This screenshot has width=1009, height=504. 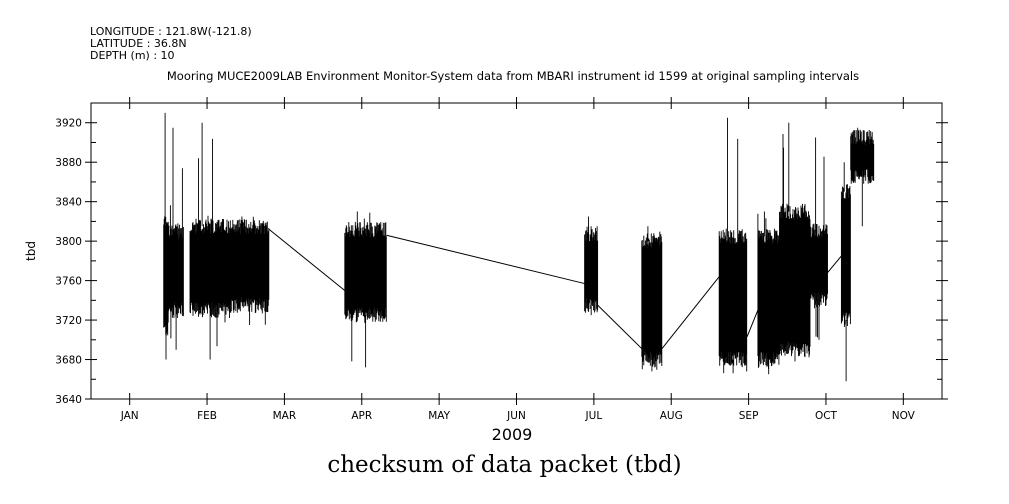 What do you see at coordinates (68, 361) in the screenshot?
I see `y-tick-label: 3680` at bounding box center [68, 361].